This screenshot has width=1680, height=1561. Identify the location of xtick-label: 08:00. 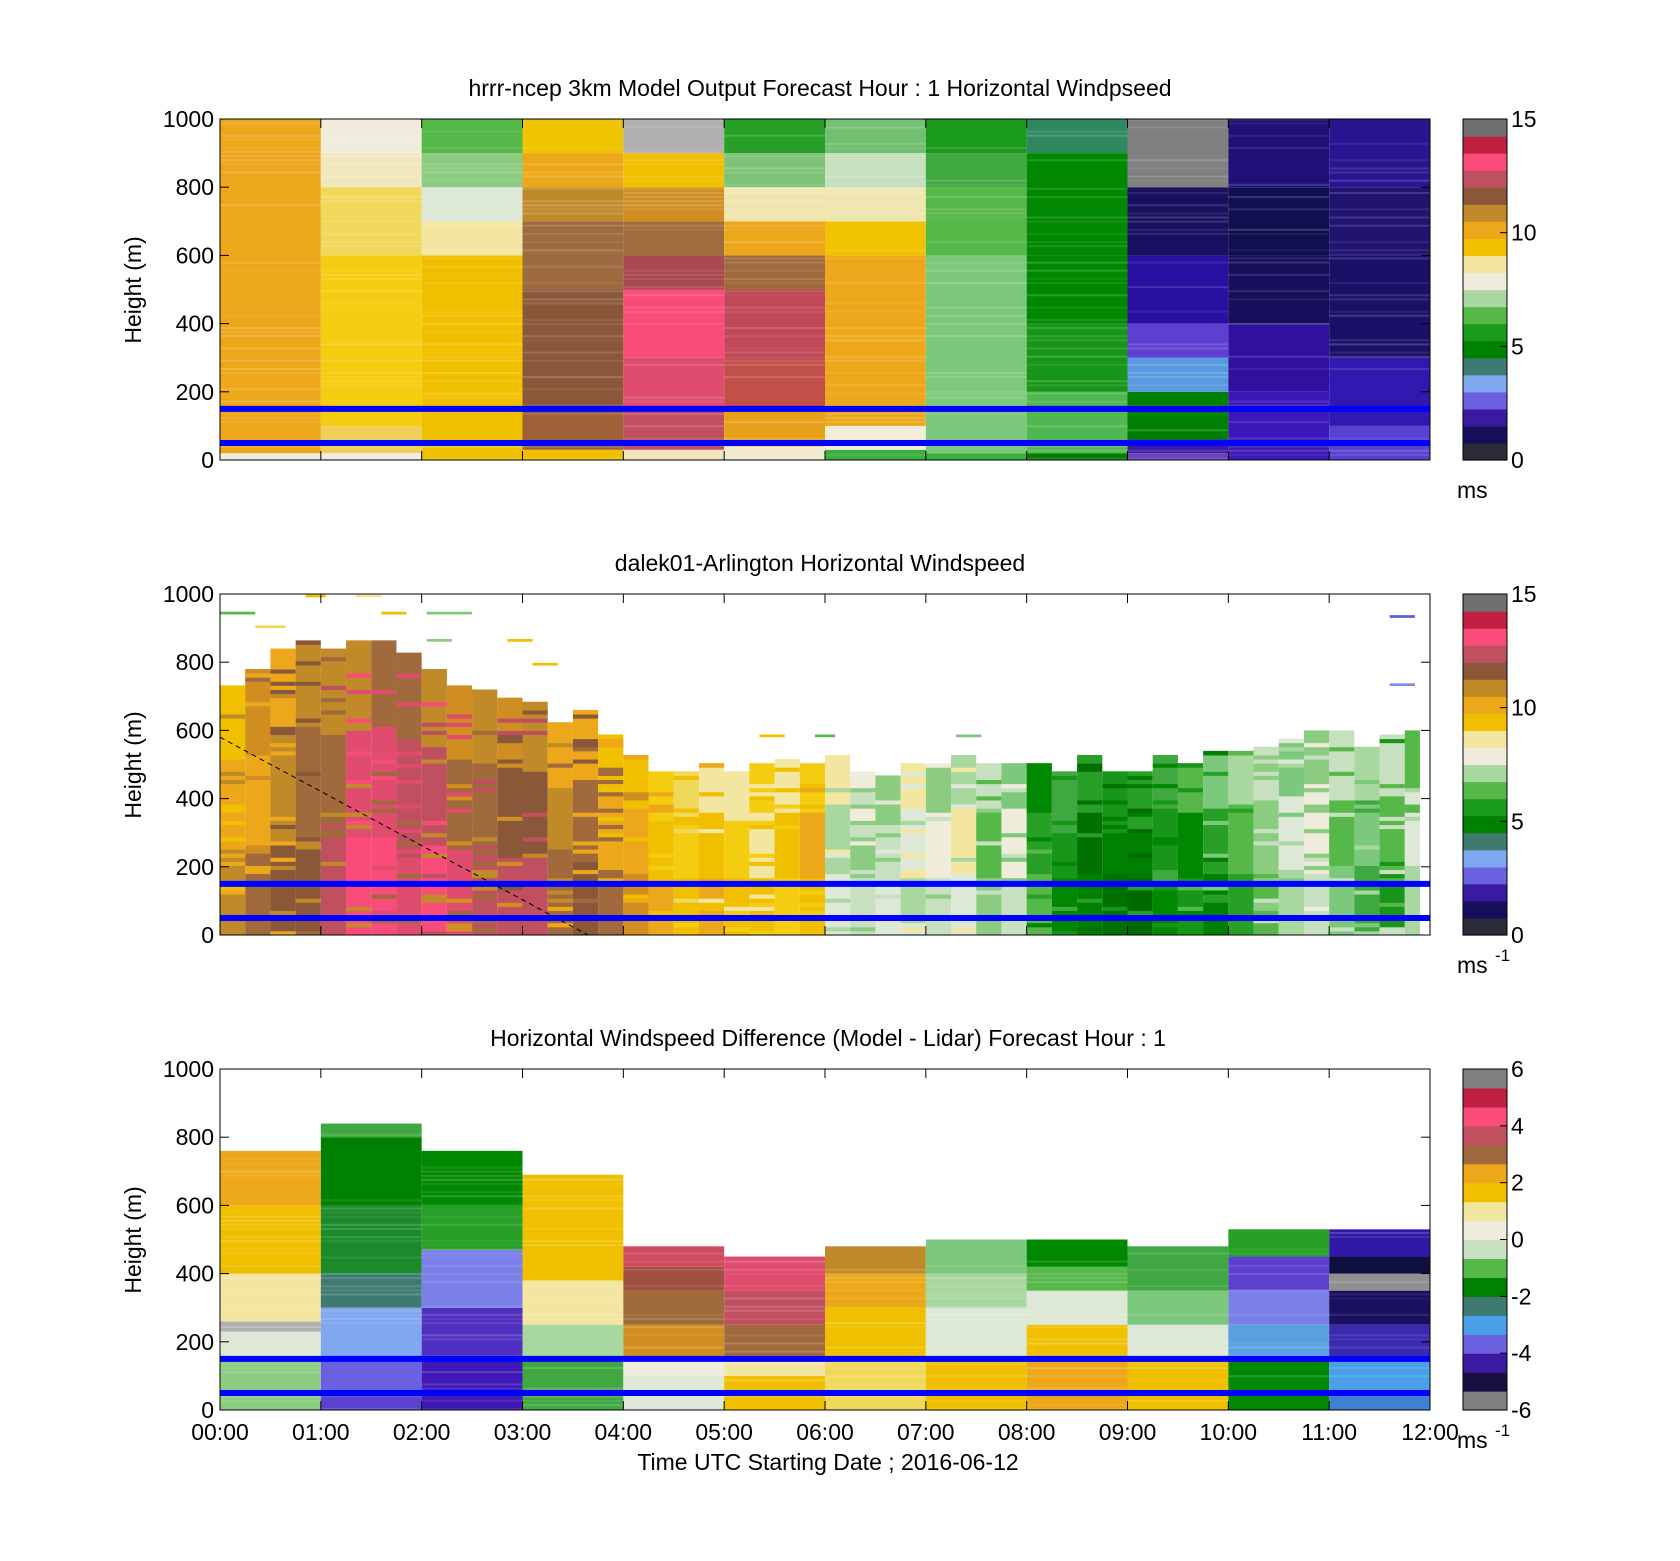
(1027, 1432).